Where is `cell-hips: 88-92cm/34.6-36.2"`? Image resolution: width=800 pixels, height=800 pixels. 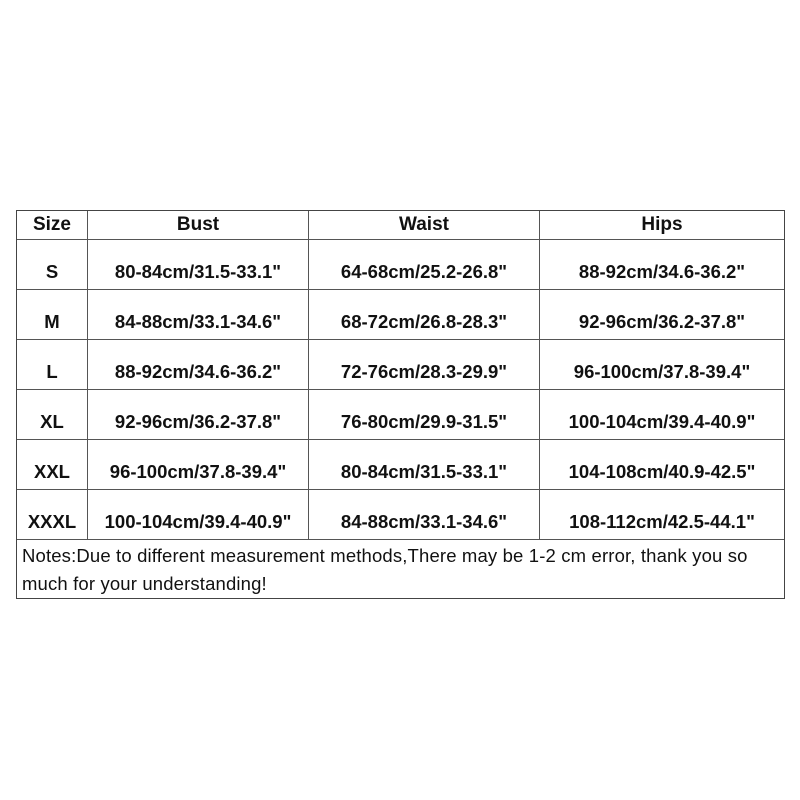
cell-hips: 88-92cm/34.6-36.2" is located at coordinates (662, 271).